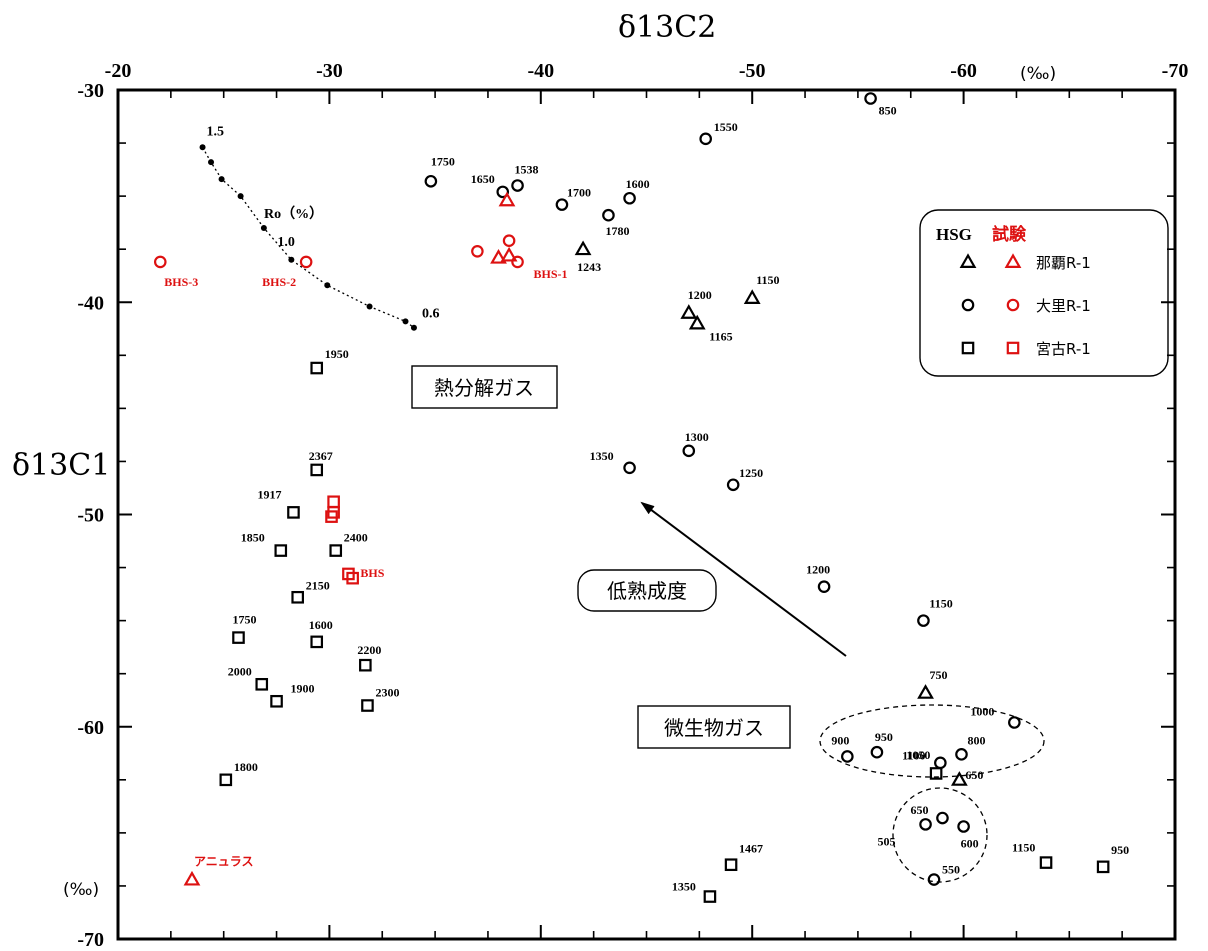 The height and width of the screenshot is (951, 1208). What do you see at coordinates (1063, 349) in the screenshot?
I see `legend-entry-label: 宮古R-1` at bounding box center [1063, 349].